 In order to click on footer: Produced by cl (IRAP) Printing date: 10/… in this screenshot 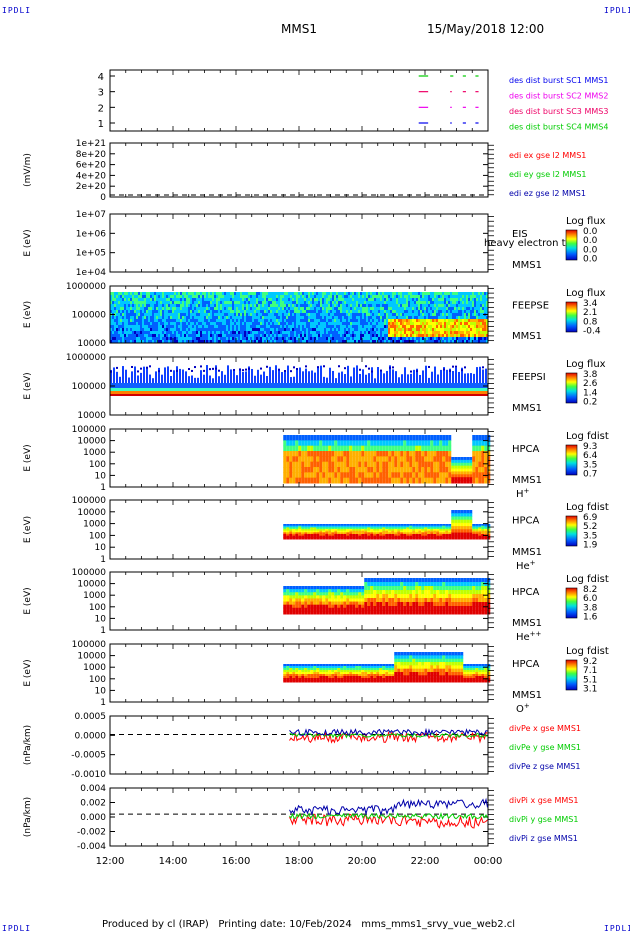, I will do `click(308, 924)`.